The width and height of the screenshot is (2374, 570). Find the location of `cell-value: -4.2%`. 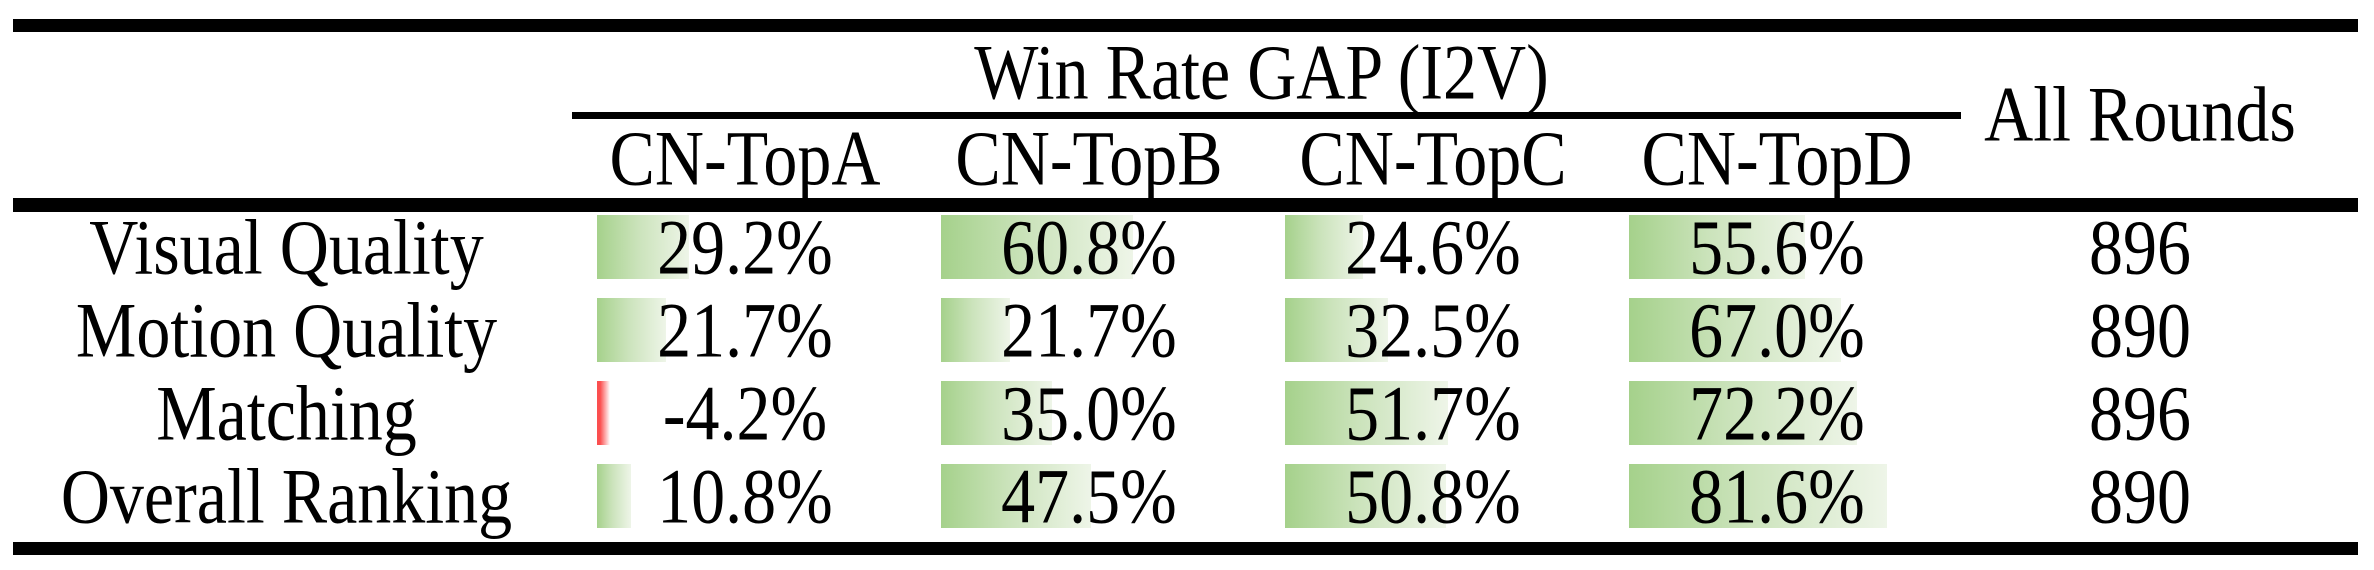

cell-value: -4.2% is located at coordinates (745, 412).